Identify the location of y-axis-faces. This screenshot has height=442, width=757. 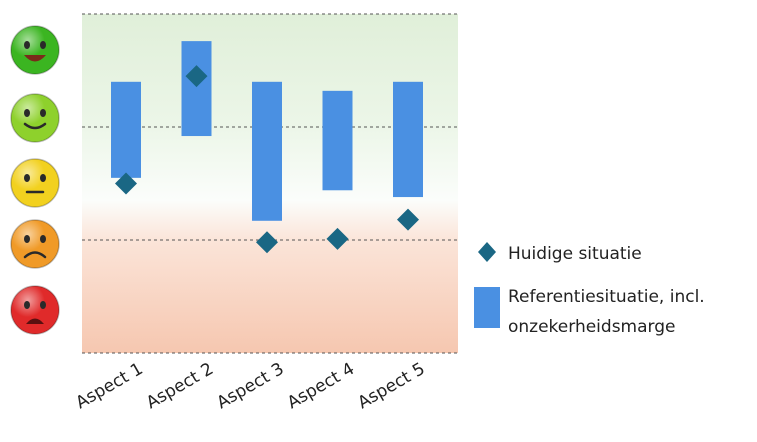
(35, 180).